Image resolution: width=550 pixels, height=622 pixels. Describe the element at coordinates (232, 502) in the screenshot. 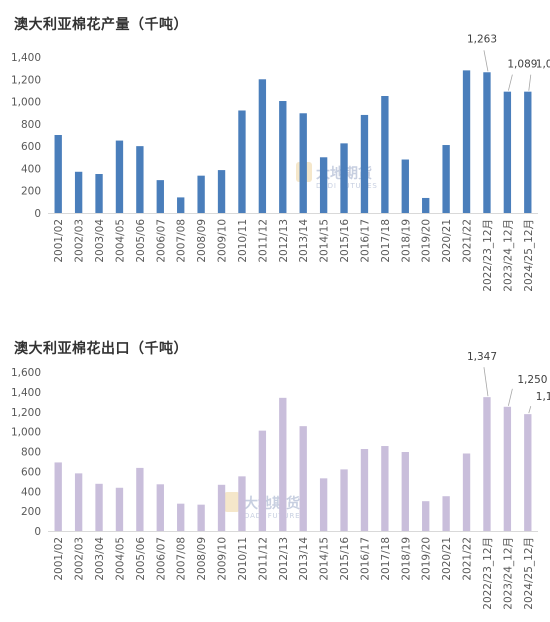

I see `watermark-icon` at that location.